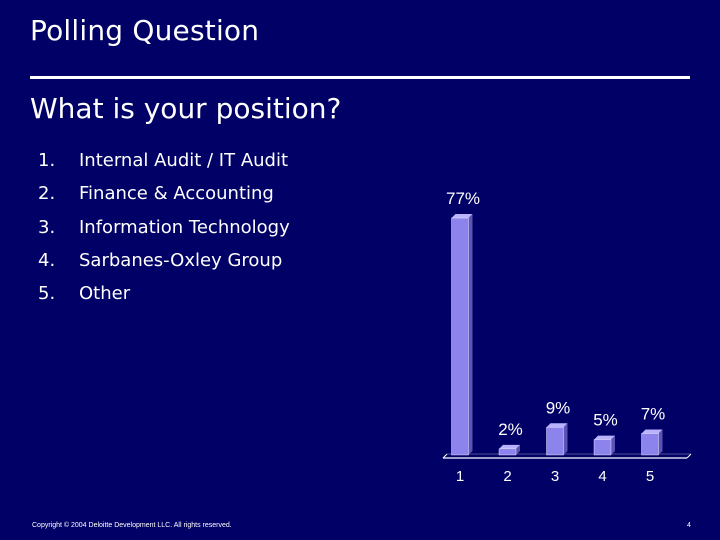 The height and width of the screenshot is (540, 720). I want to click on answer-option-number: 3., so click(47, 227).